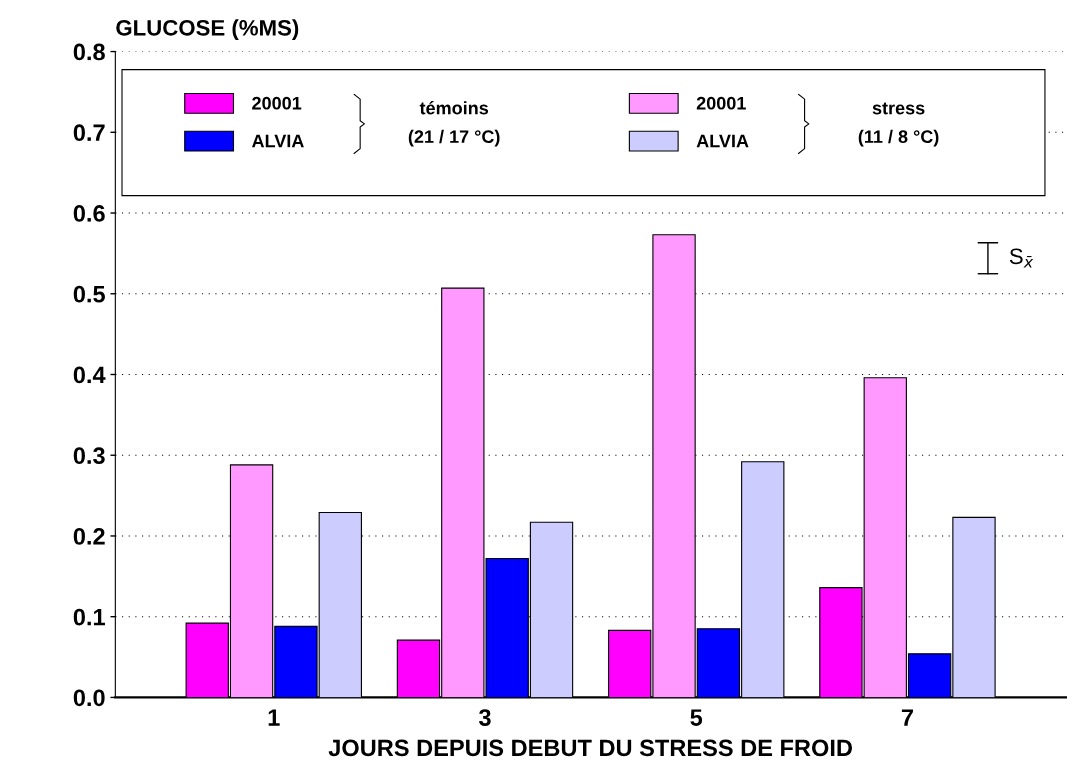  What do you see at coordinates (89, 133) in the screenshot?
I see `y-tick-label: 0.7` at bounding box center [89, 133].